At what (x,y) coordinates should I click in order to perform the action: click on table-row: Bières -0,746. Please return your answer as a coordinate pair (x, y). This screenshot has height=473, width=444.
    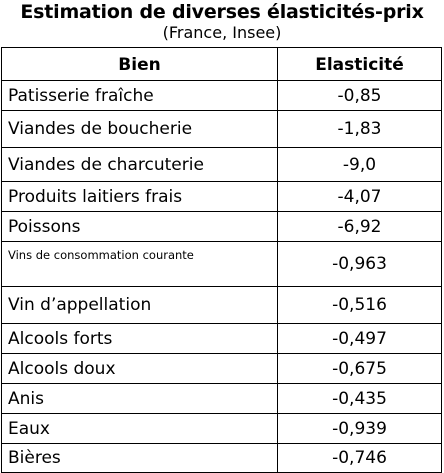
    Looking at the image, I should click on (221, 458).